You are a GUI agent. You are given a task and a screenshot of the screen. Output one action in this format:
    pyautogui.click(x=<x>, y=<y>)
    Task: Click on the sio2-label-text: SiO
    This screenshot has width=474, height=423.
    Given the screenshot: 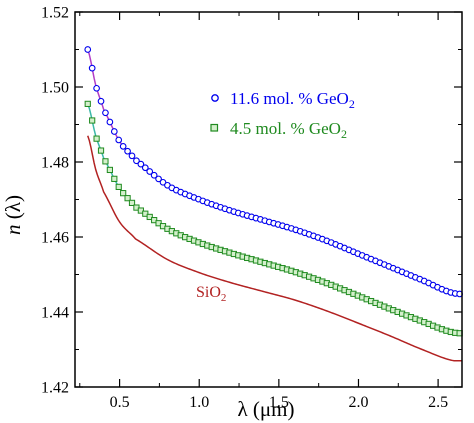 What is the action you would take?
    pyautogui.click(x=208, y=292)
    